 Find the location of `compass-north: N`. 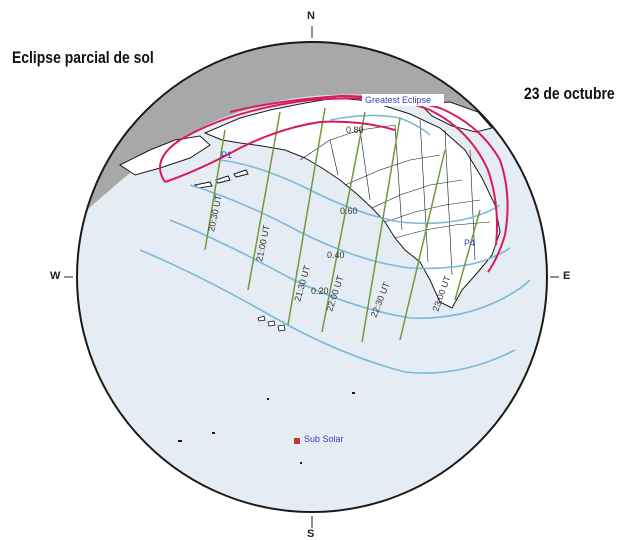

compass-north: N is located at coordinates (311, 16).